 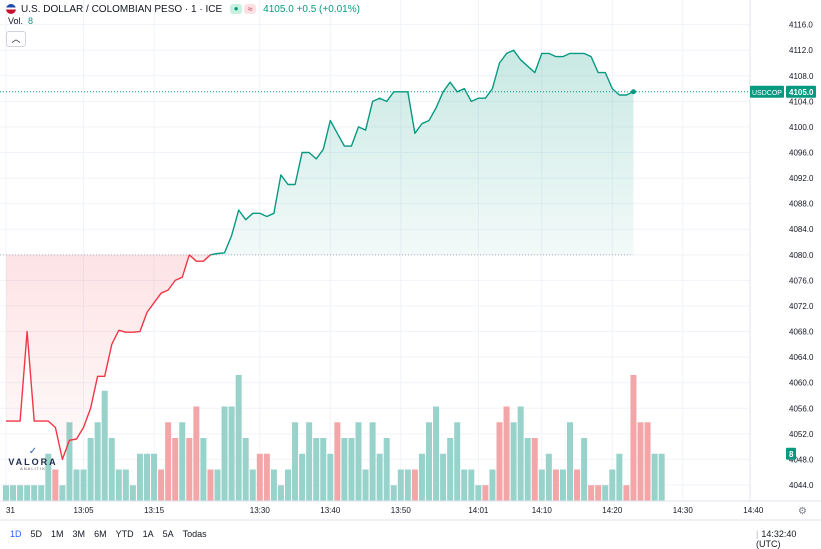 I want to click on y-tick-label: 4060.0, so click(x=801, y=383).